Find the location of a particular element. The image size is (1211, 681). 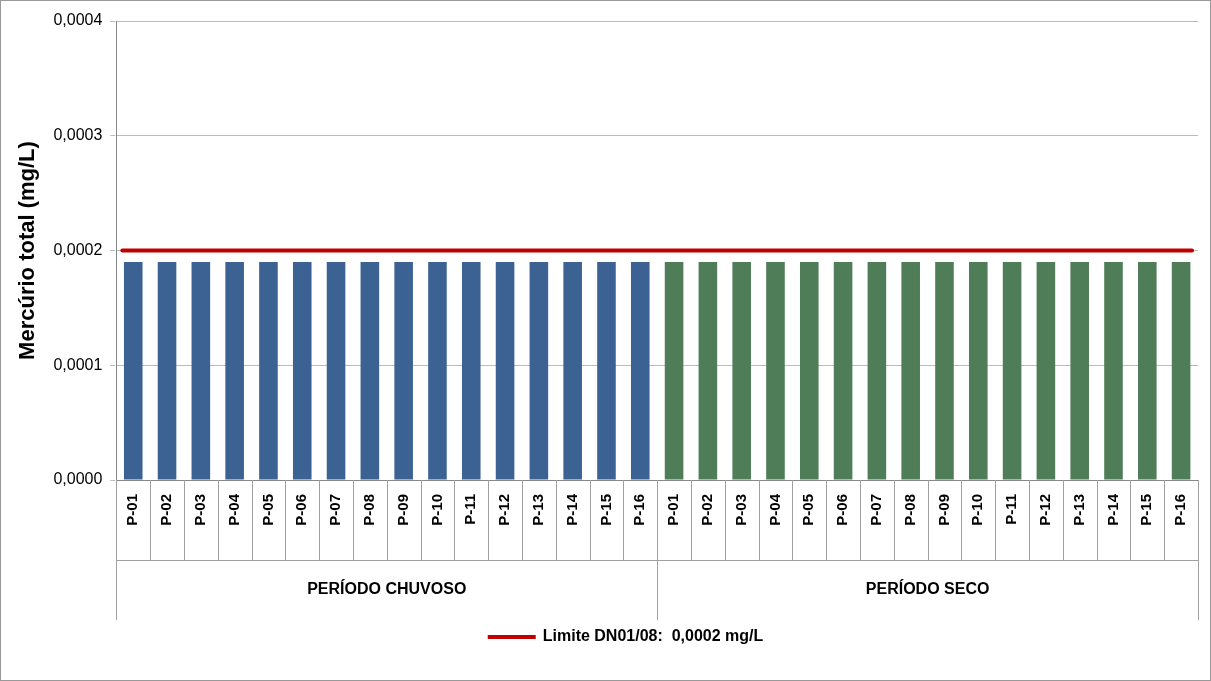

y-axis-title: Mercúrio total (mg/L) is located at coordinates (27, 250).